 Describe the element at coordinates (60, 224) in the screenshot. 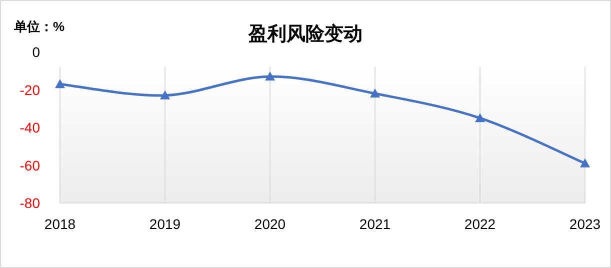

I see `x-tick-label: 2018` at that location.